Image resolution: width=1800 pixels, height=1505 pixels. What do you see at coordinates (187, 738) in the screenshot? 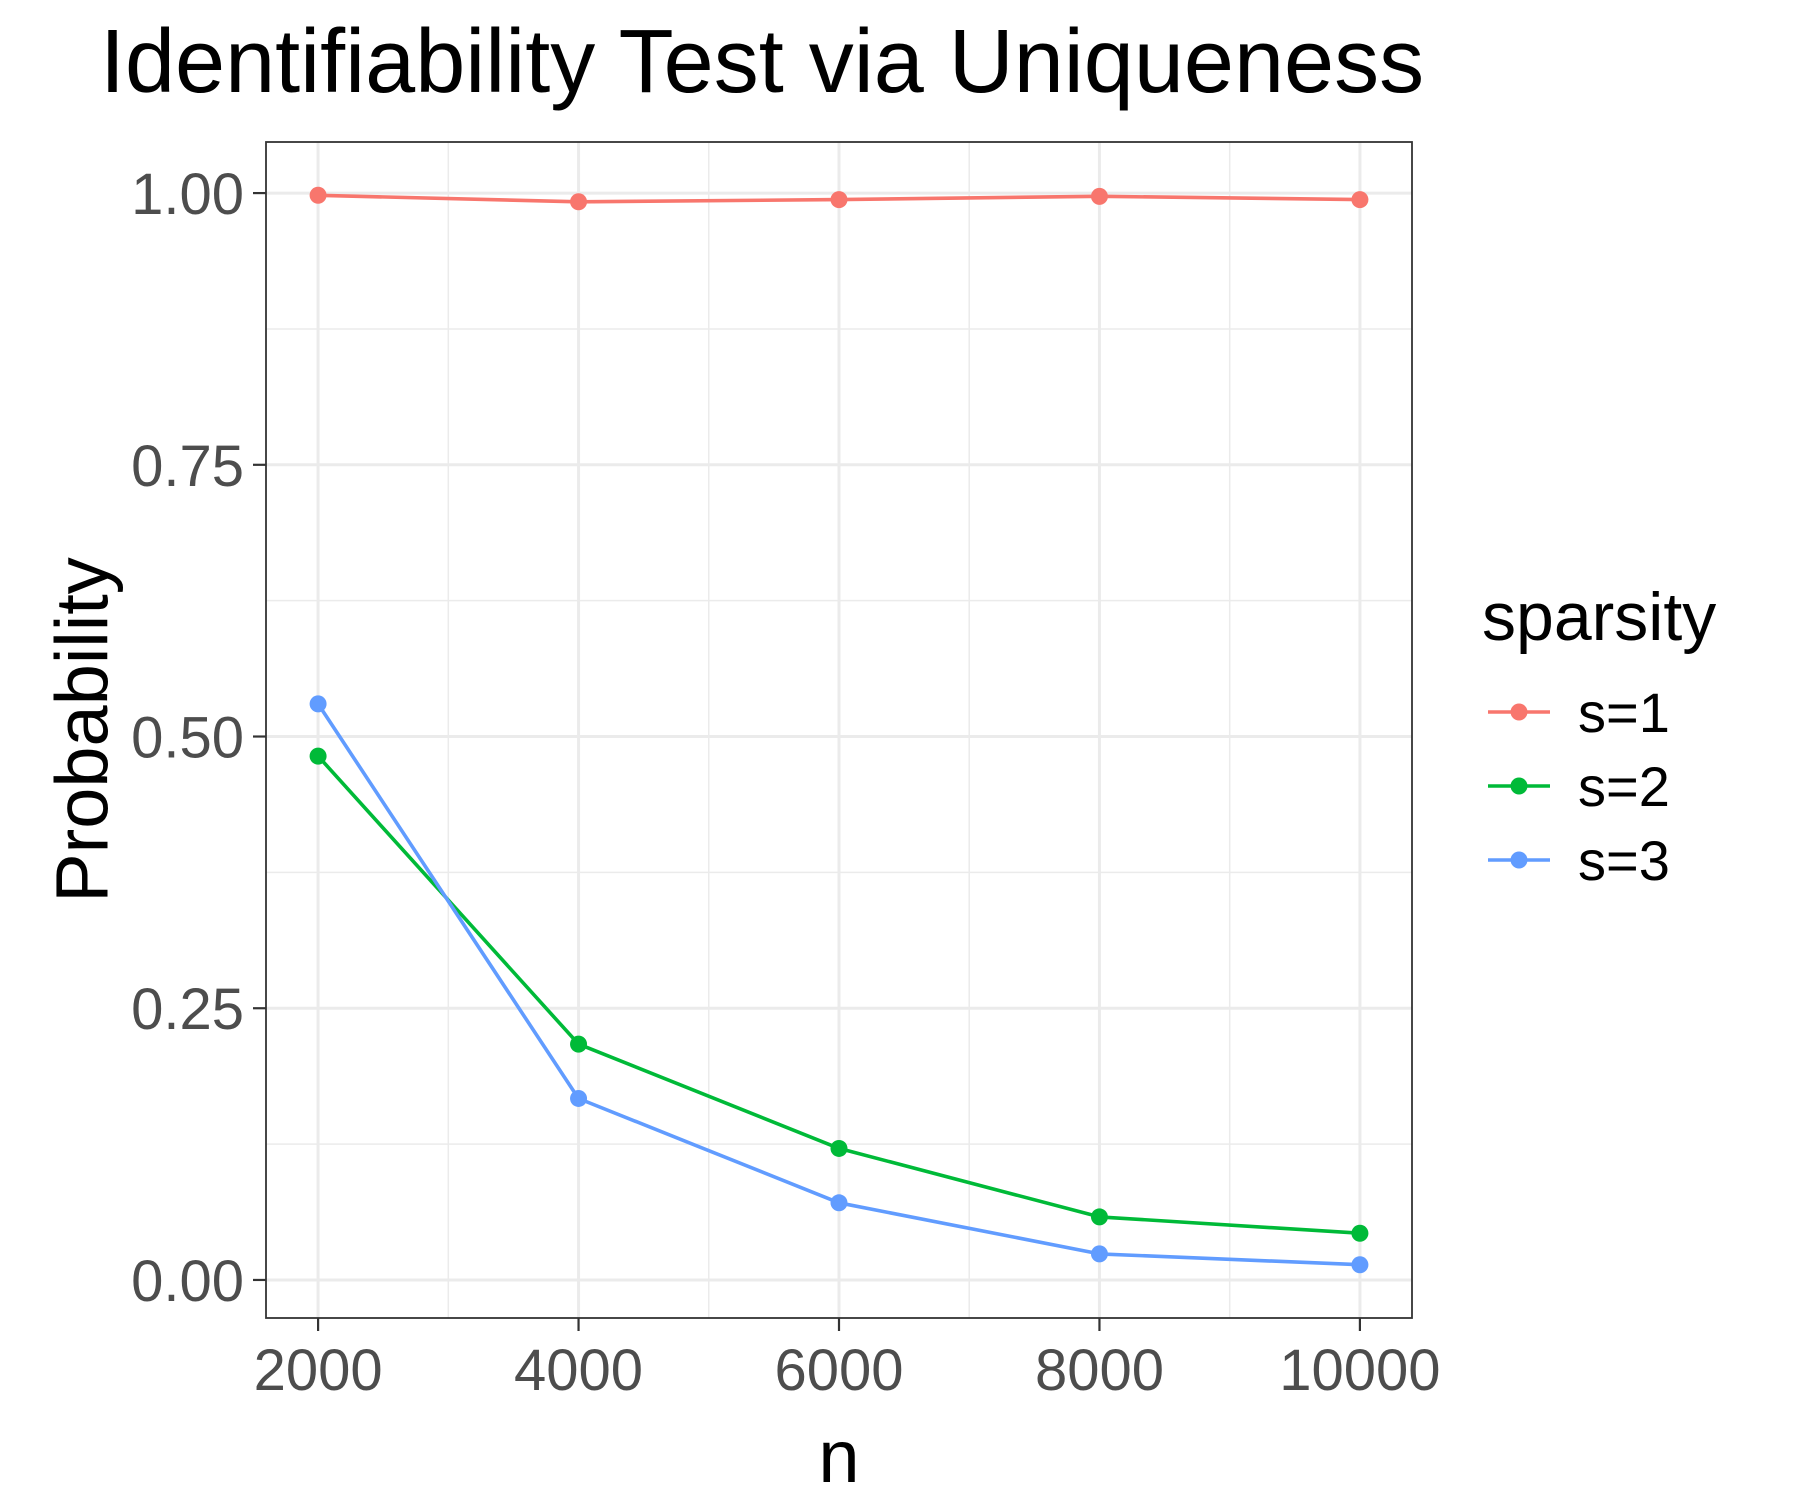
I see `y-tick-label: 0.50` at bounding box center [187, 738].